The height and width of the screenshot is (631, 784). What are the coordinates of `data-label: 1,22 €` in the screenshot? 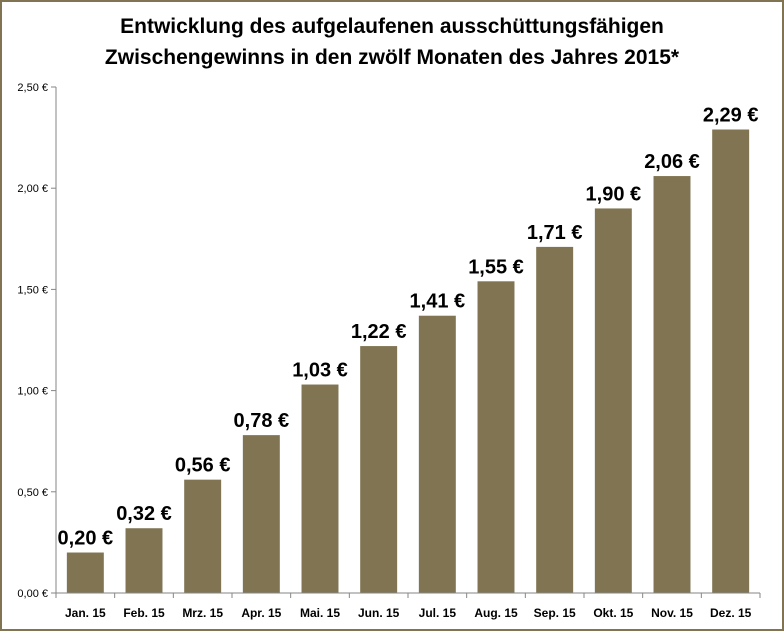 It's located at (379, 332).